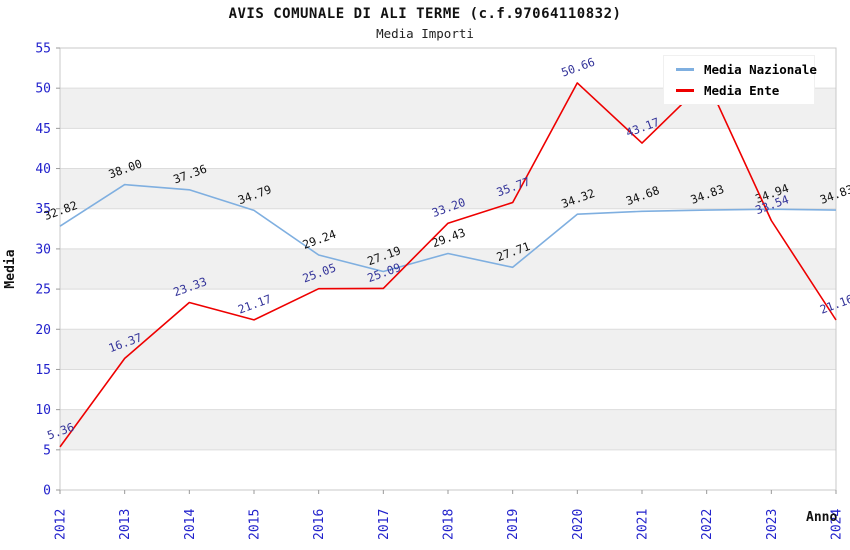 This screenshot has width=850, height=550. What do you see at coordinates (834, 304) in the screenshot?
I see `point-label: 21.16` at bounding box center [834, 304].